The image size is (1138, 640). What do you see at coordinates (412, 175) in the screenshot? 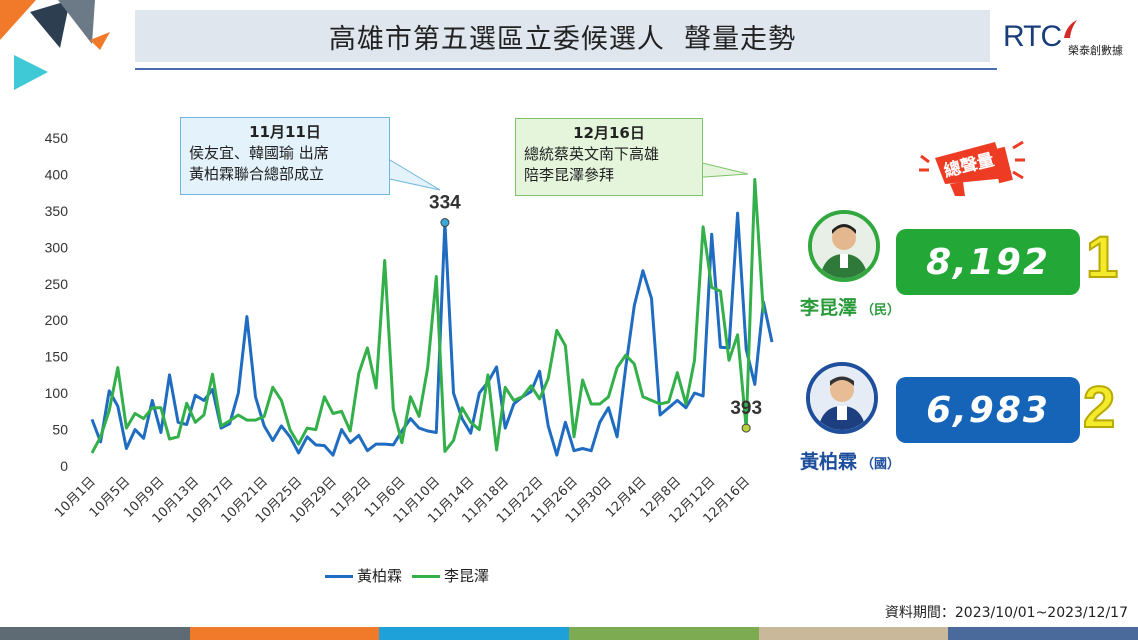
I see `callout-pointer` at bounding box center [412, 175].